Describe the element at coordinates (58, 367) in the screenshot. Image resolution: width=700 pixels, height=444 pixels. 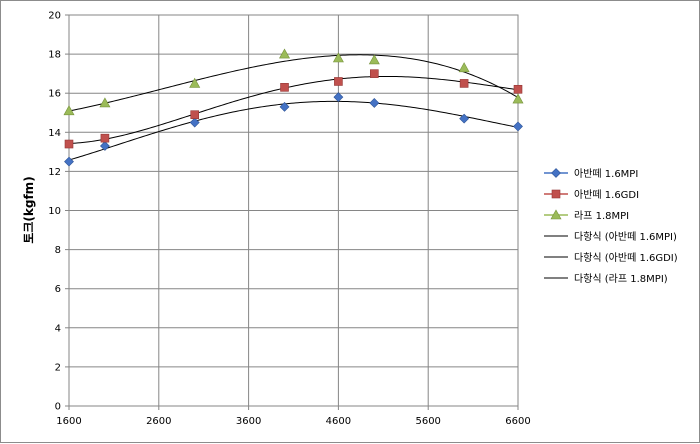
I see `y-tick-label: 2` at that location.